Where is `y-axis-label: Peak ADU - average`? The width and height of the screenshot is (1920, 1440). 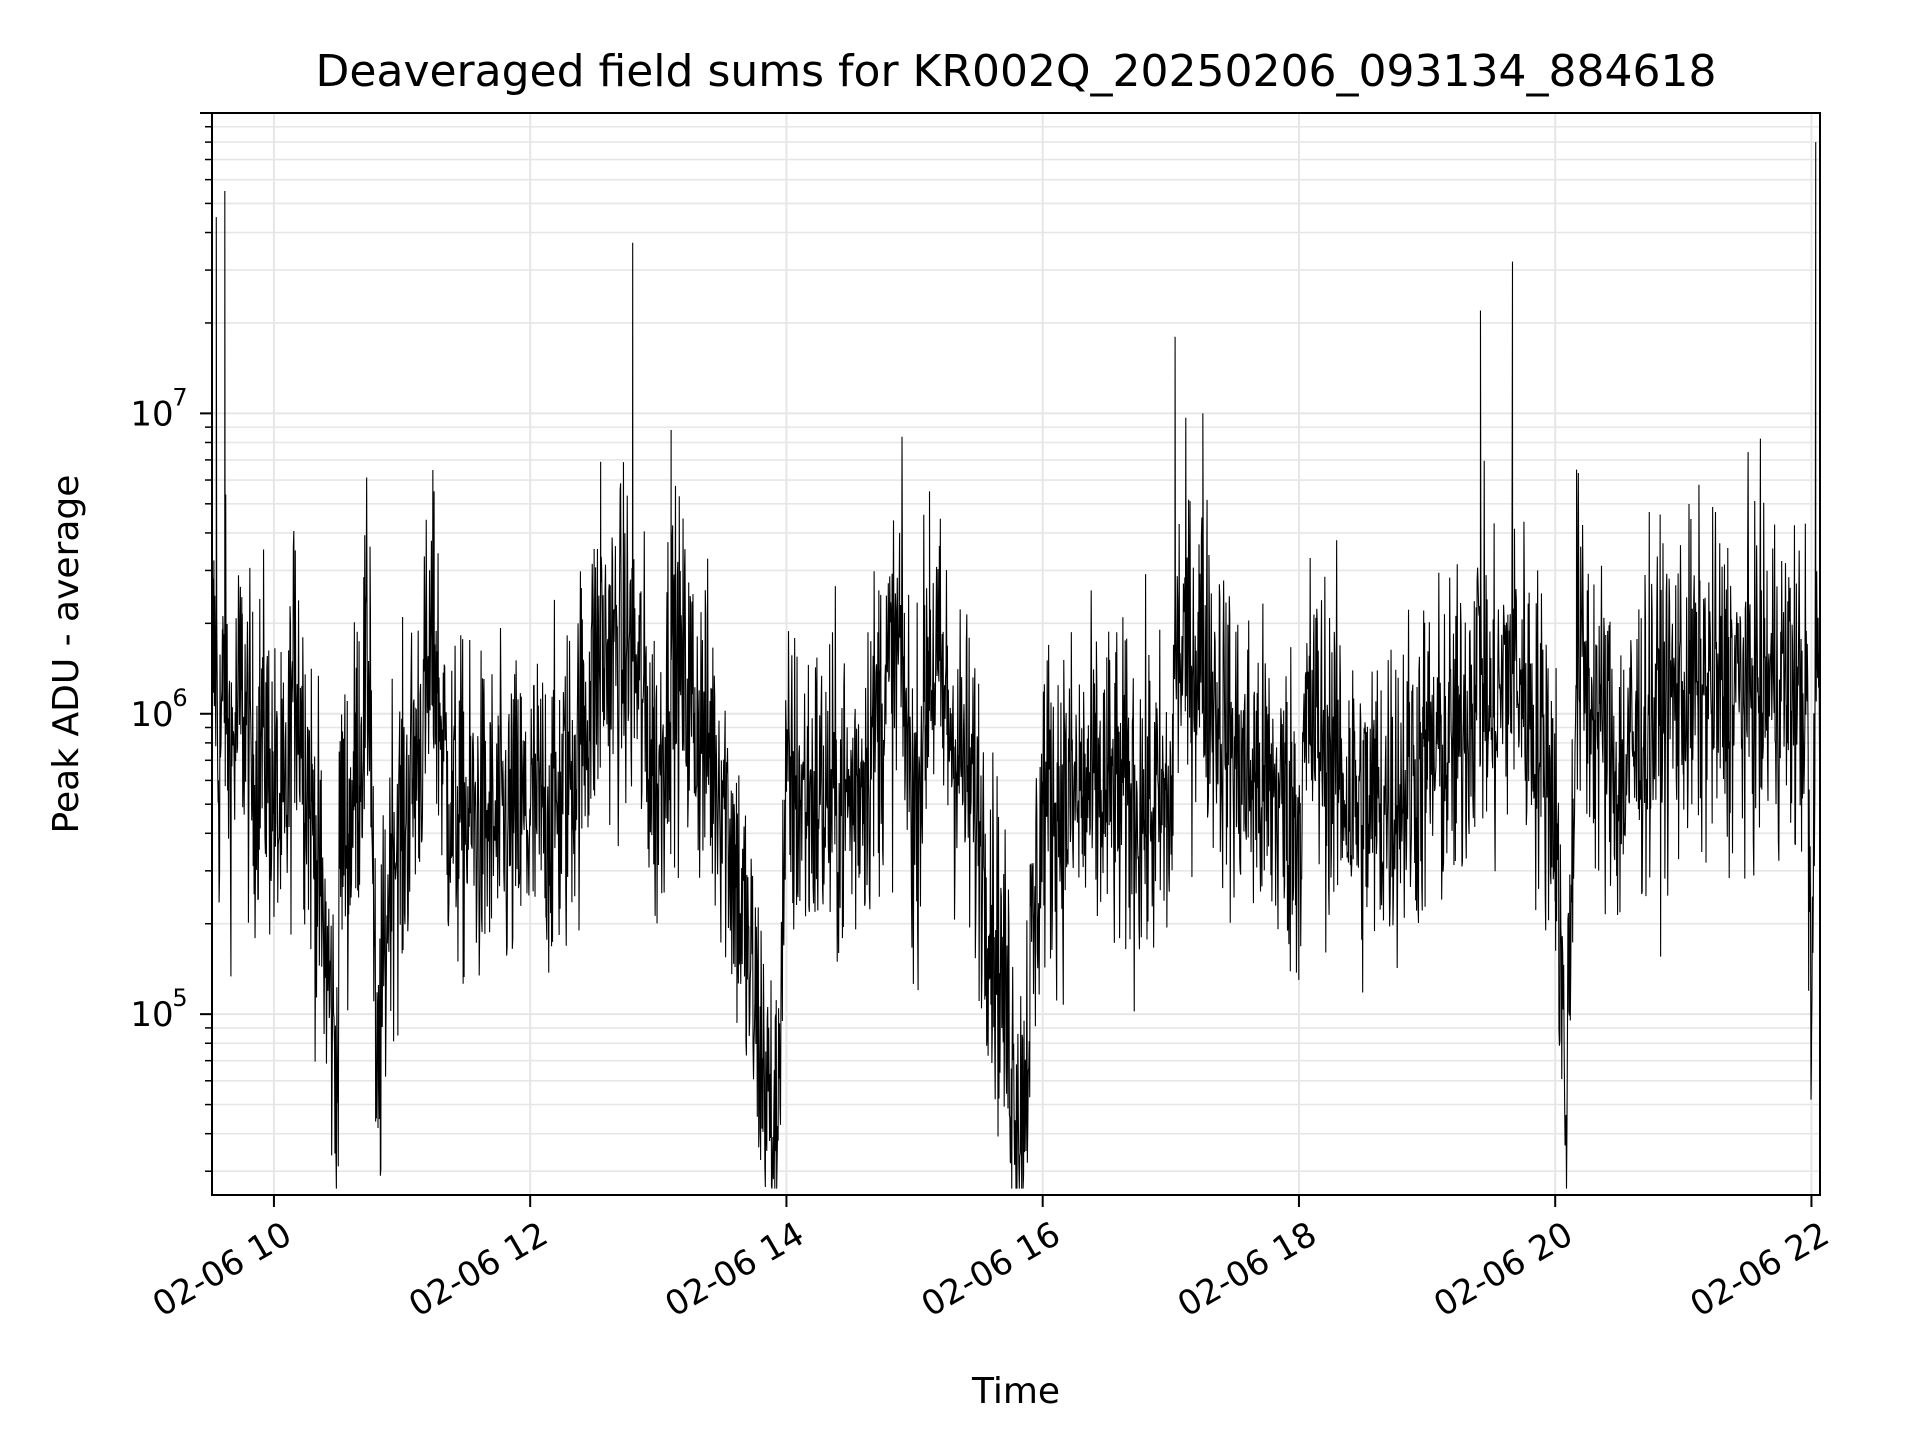
y-axis-label: Peak ADU - average is located at coordinates (66, 654).